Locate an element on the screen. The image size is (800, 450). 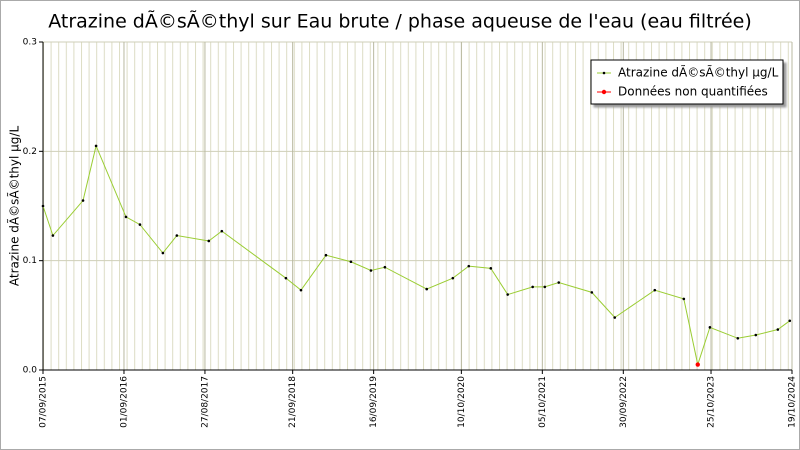
y-tick-label: 0.2 is located at coordinates (30, 152).